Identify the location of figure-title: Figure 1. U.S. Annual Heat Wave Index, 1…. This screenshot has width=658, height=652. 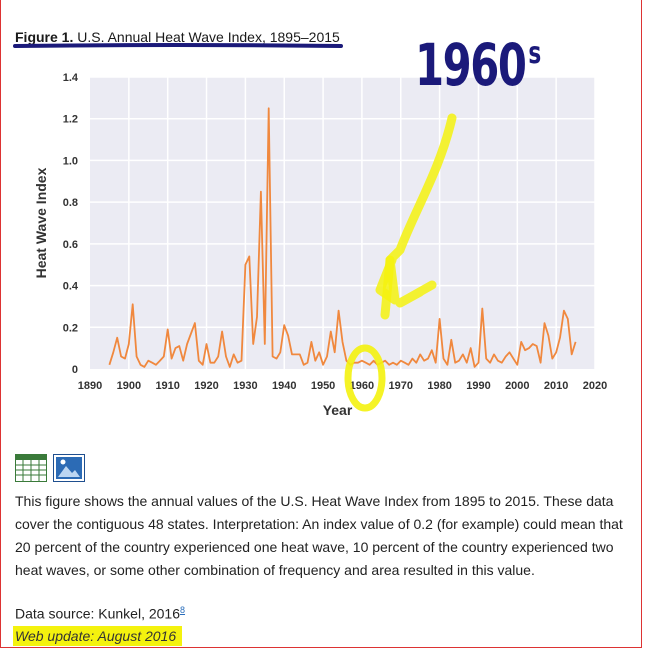
(177, 37).